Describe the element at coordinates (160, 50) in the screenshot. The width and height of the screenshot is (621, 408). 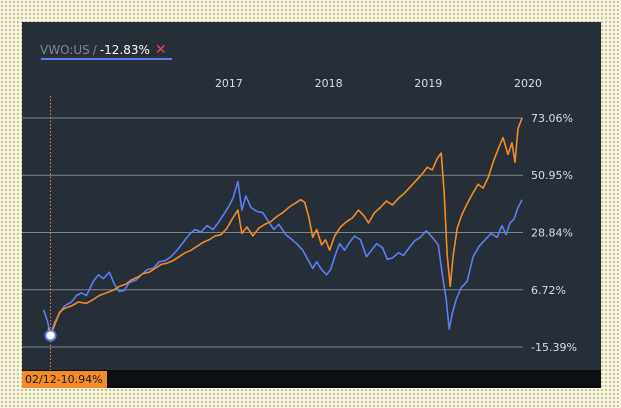
I see `remove-comparison-icon: ✕` at that location.